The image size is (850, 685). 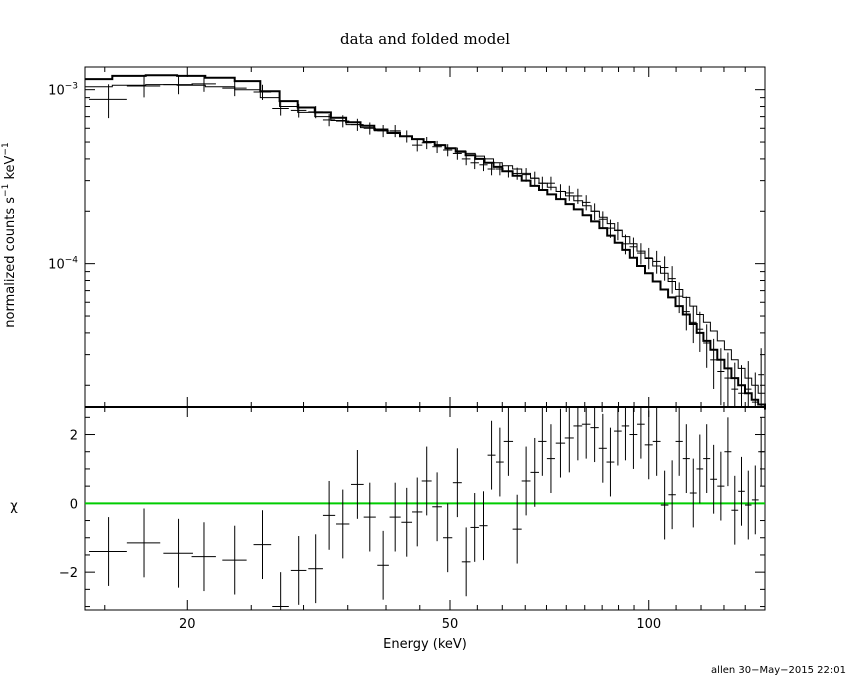 I want to click on x-tick-label: 20, so click(x=187, y=624).